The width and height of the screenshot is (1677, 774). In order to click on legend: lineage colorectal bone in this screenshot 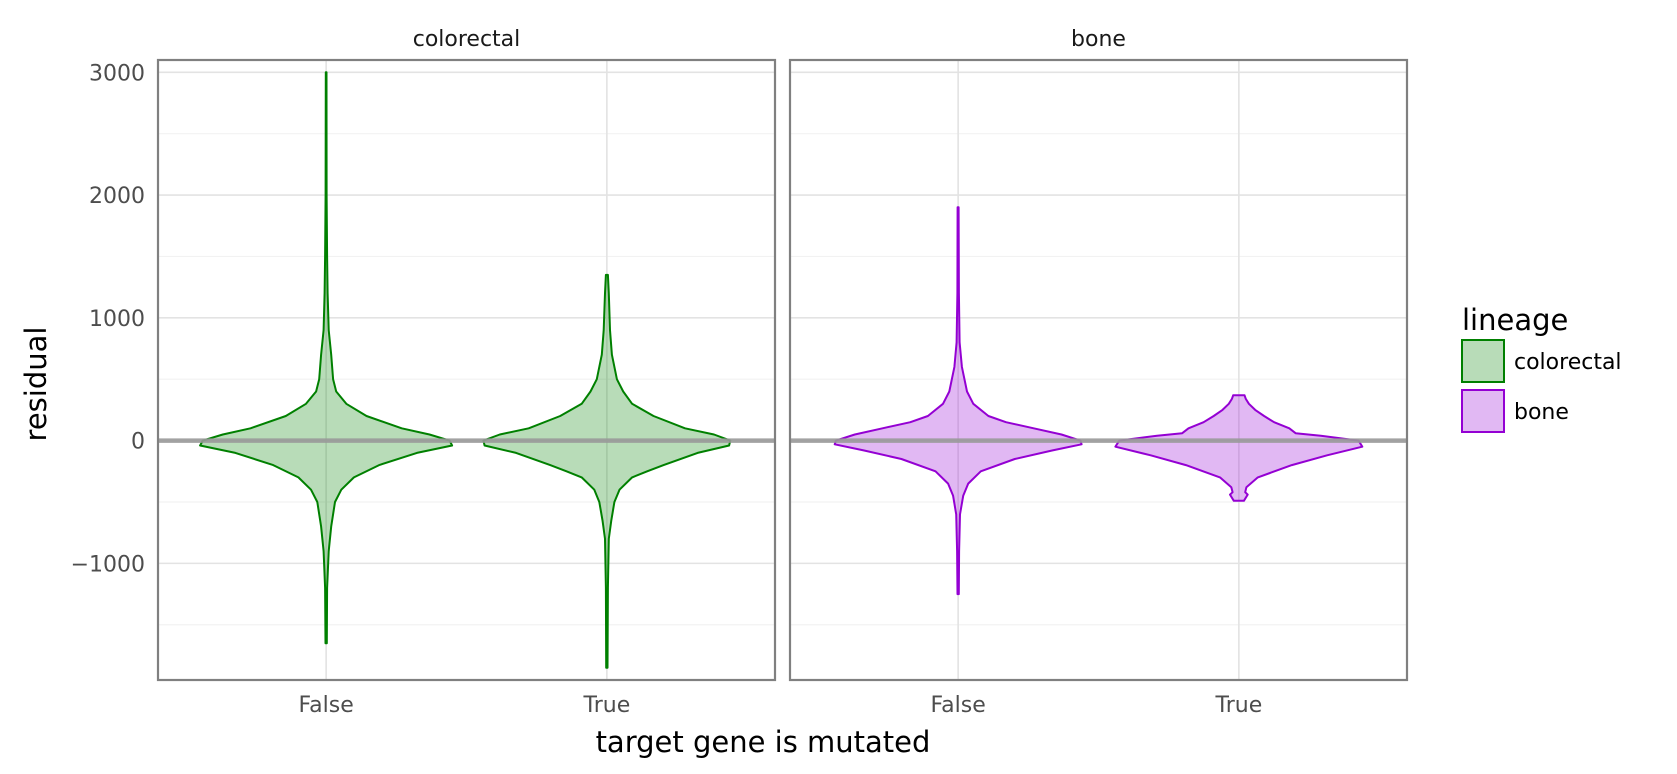, I will do `click(1541, 368)`.